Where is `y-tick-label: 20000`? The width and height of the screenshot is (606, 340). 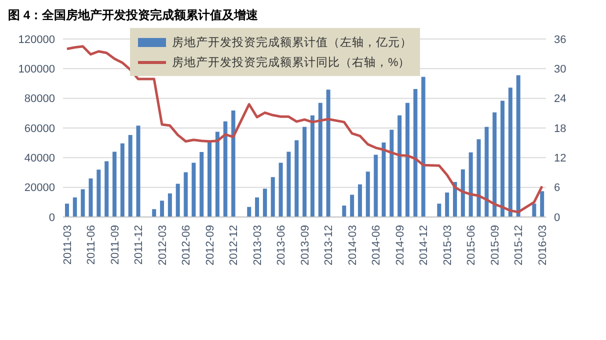 y-tick-label: 20000 is located at coordinates (39, 188).